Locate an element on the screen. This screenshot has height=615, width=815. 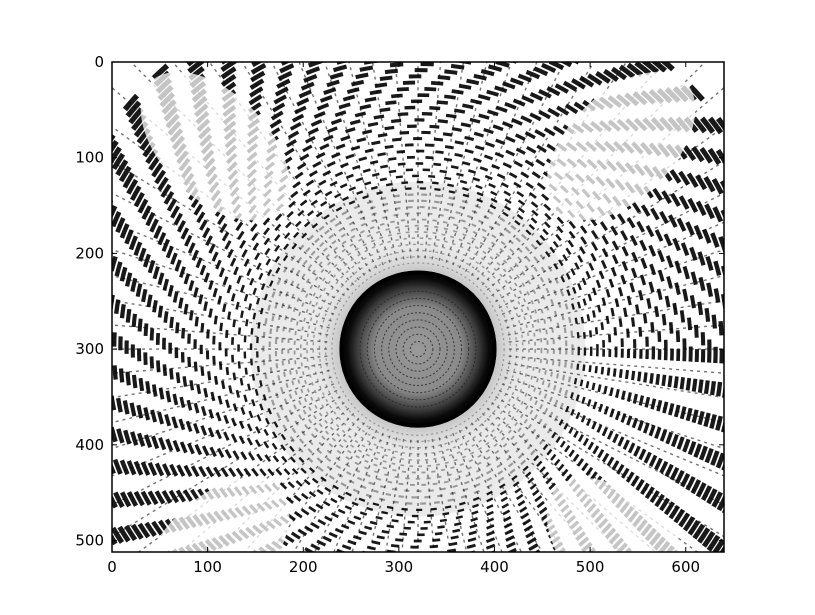
y-tick-label: 200 is located at coordinates (89, 253).